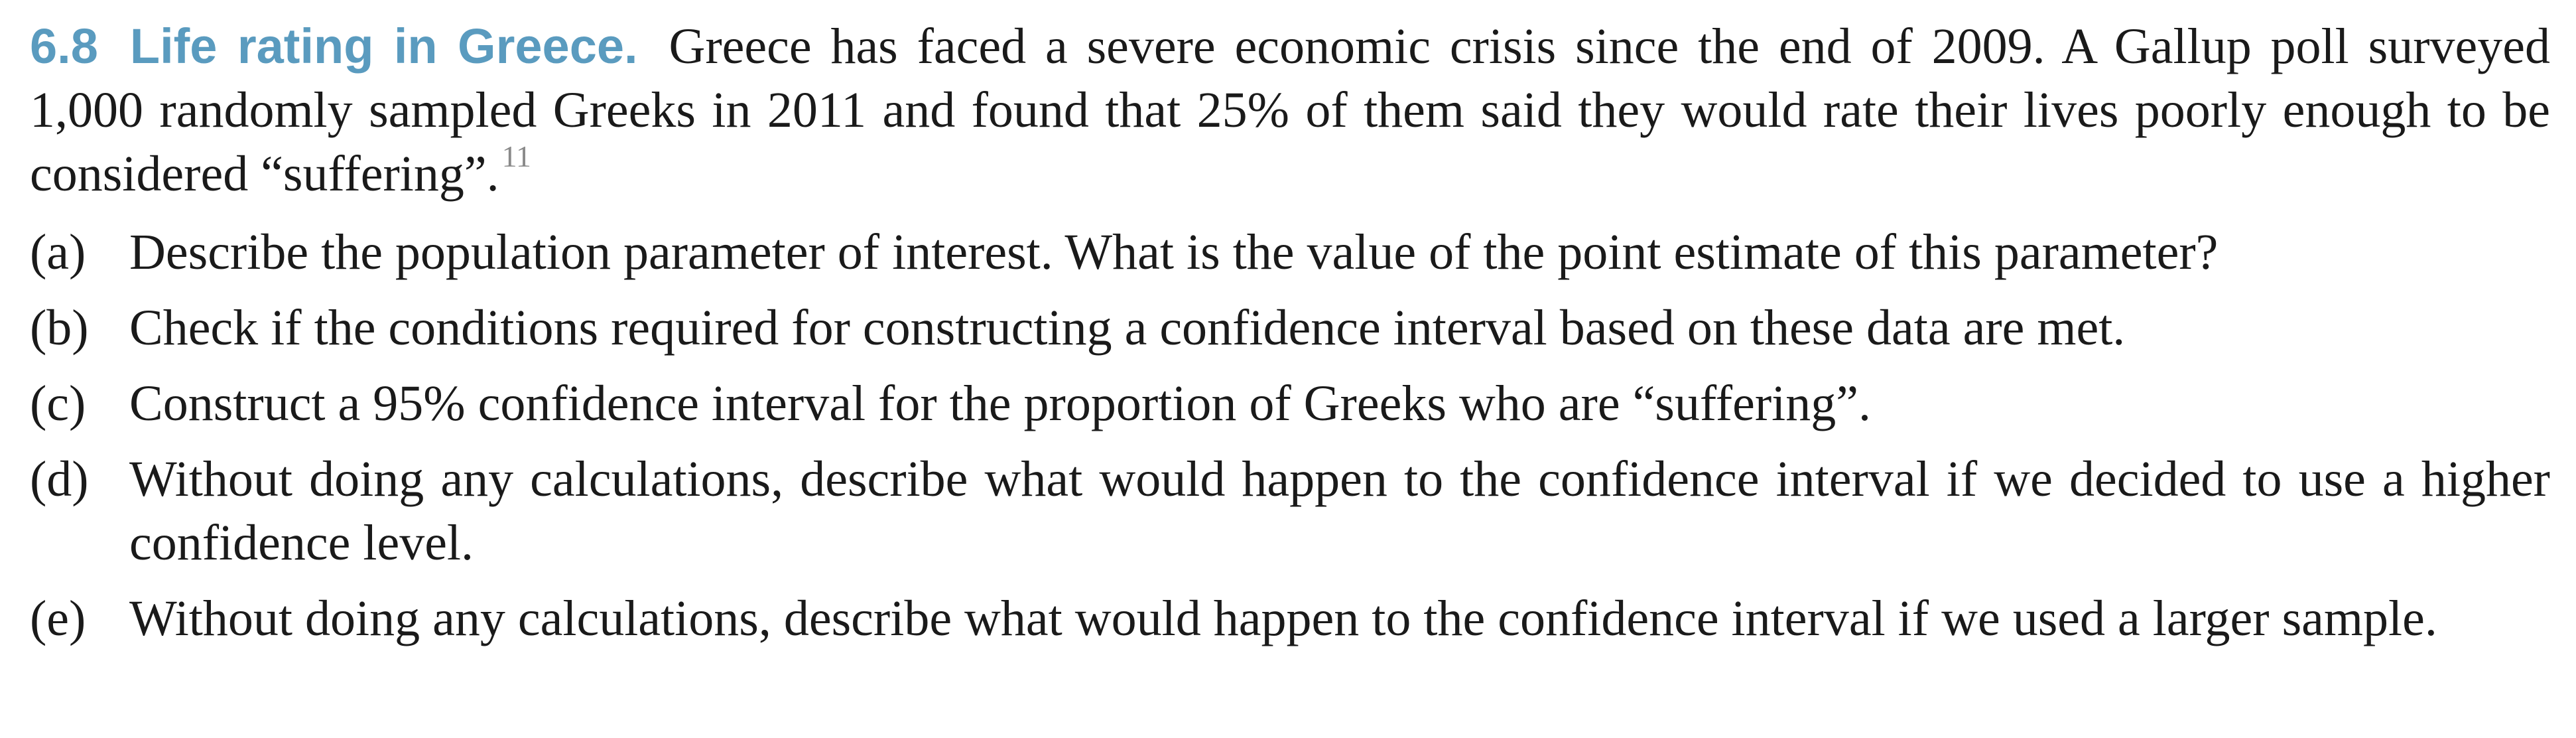  What do you see at coordinates (64, 46) in the screenshot?
I see `exercise-number: 6.8` at bounding box center [64, 46].